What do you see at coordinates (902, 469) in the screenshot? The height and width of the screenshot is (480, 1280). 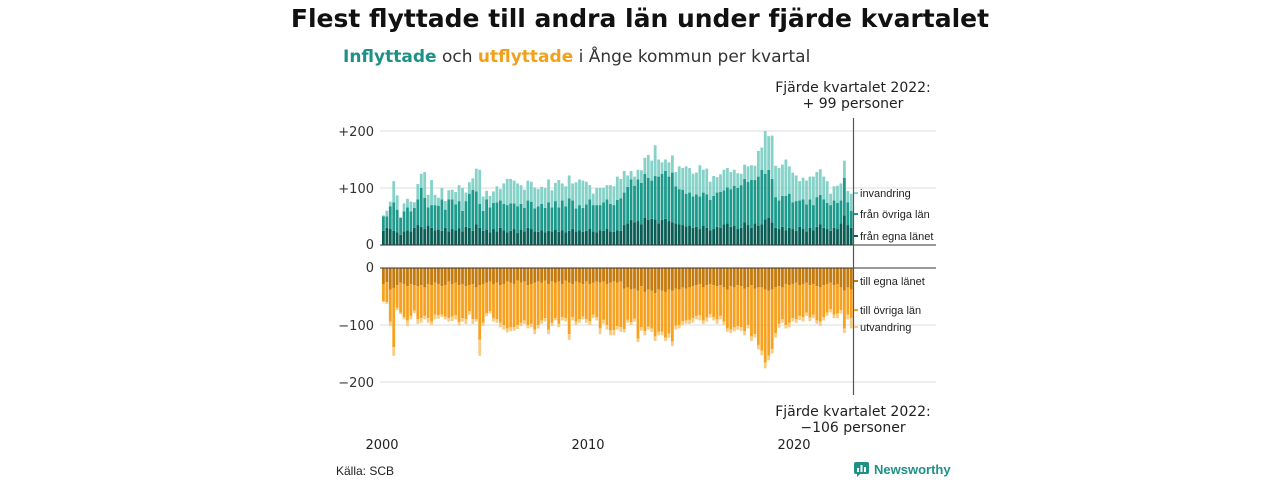 I see `brand-logo: Newsworthy` at bounding box center [902, 469].